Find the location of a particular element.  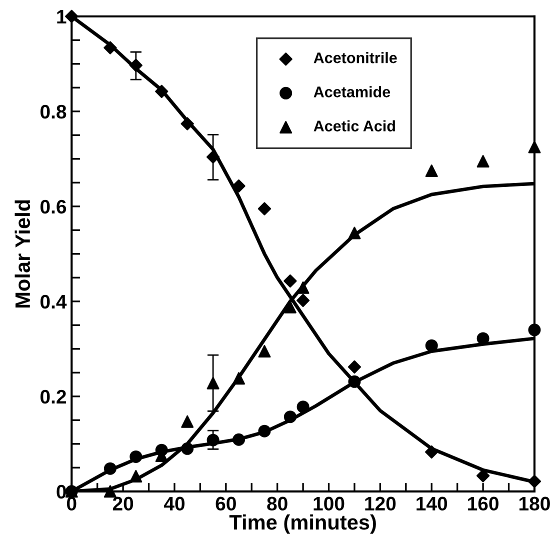

x-tick-label: 100 is located at coordinates (329, 503).